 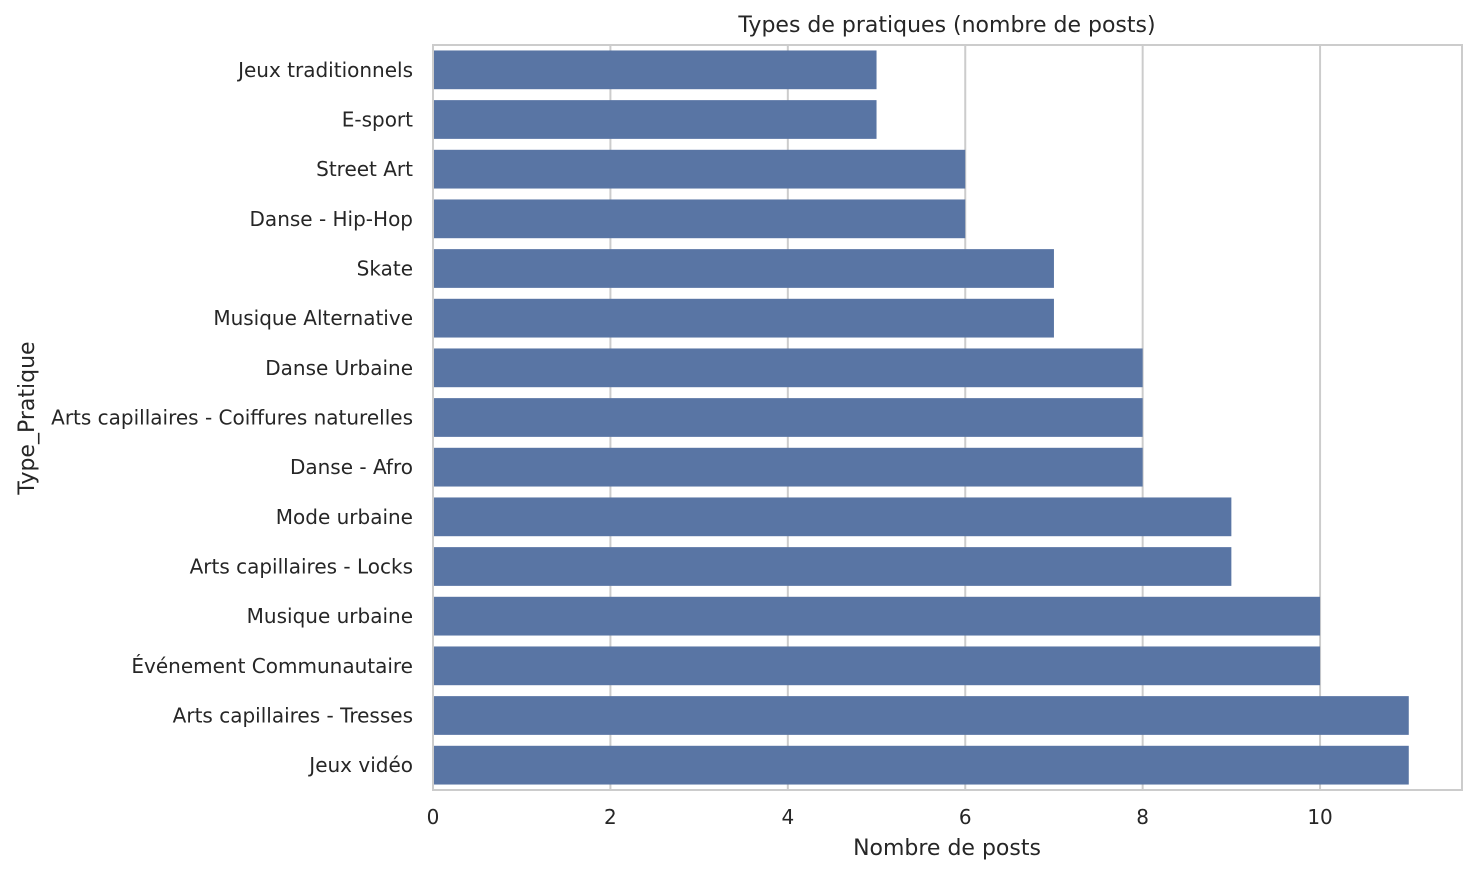 What do you see at coordinates (293, 716) in the screenshot?
I see `y-tick-label: Arts capillaires - Tresses` at bounding box center [293, 716].